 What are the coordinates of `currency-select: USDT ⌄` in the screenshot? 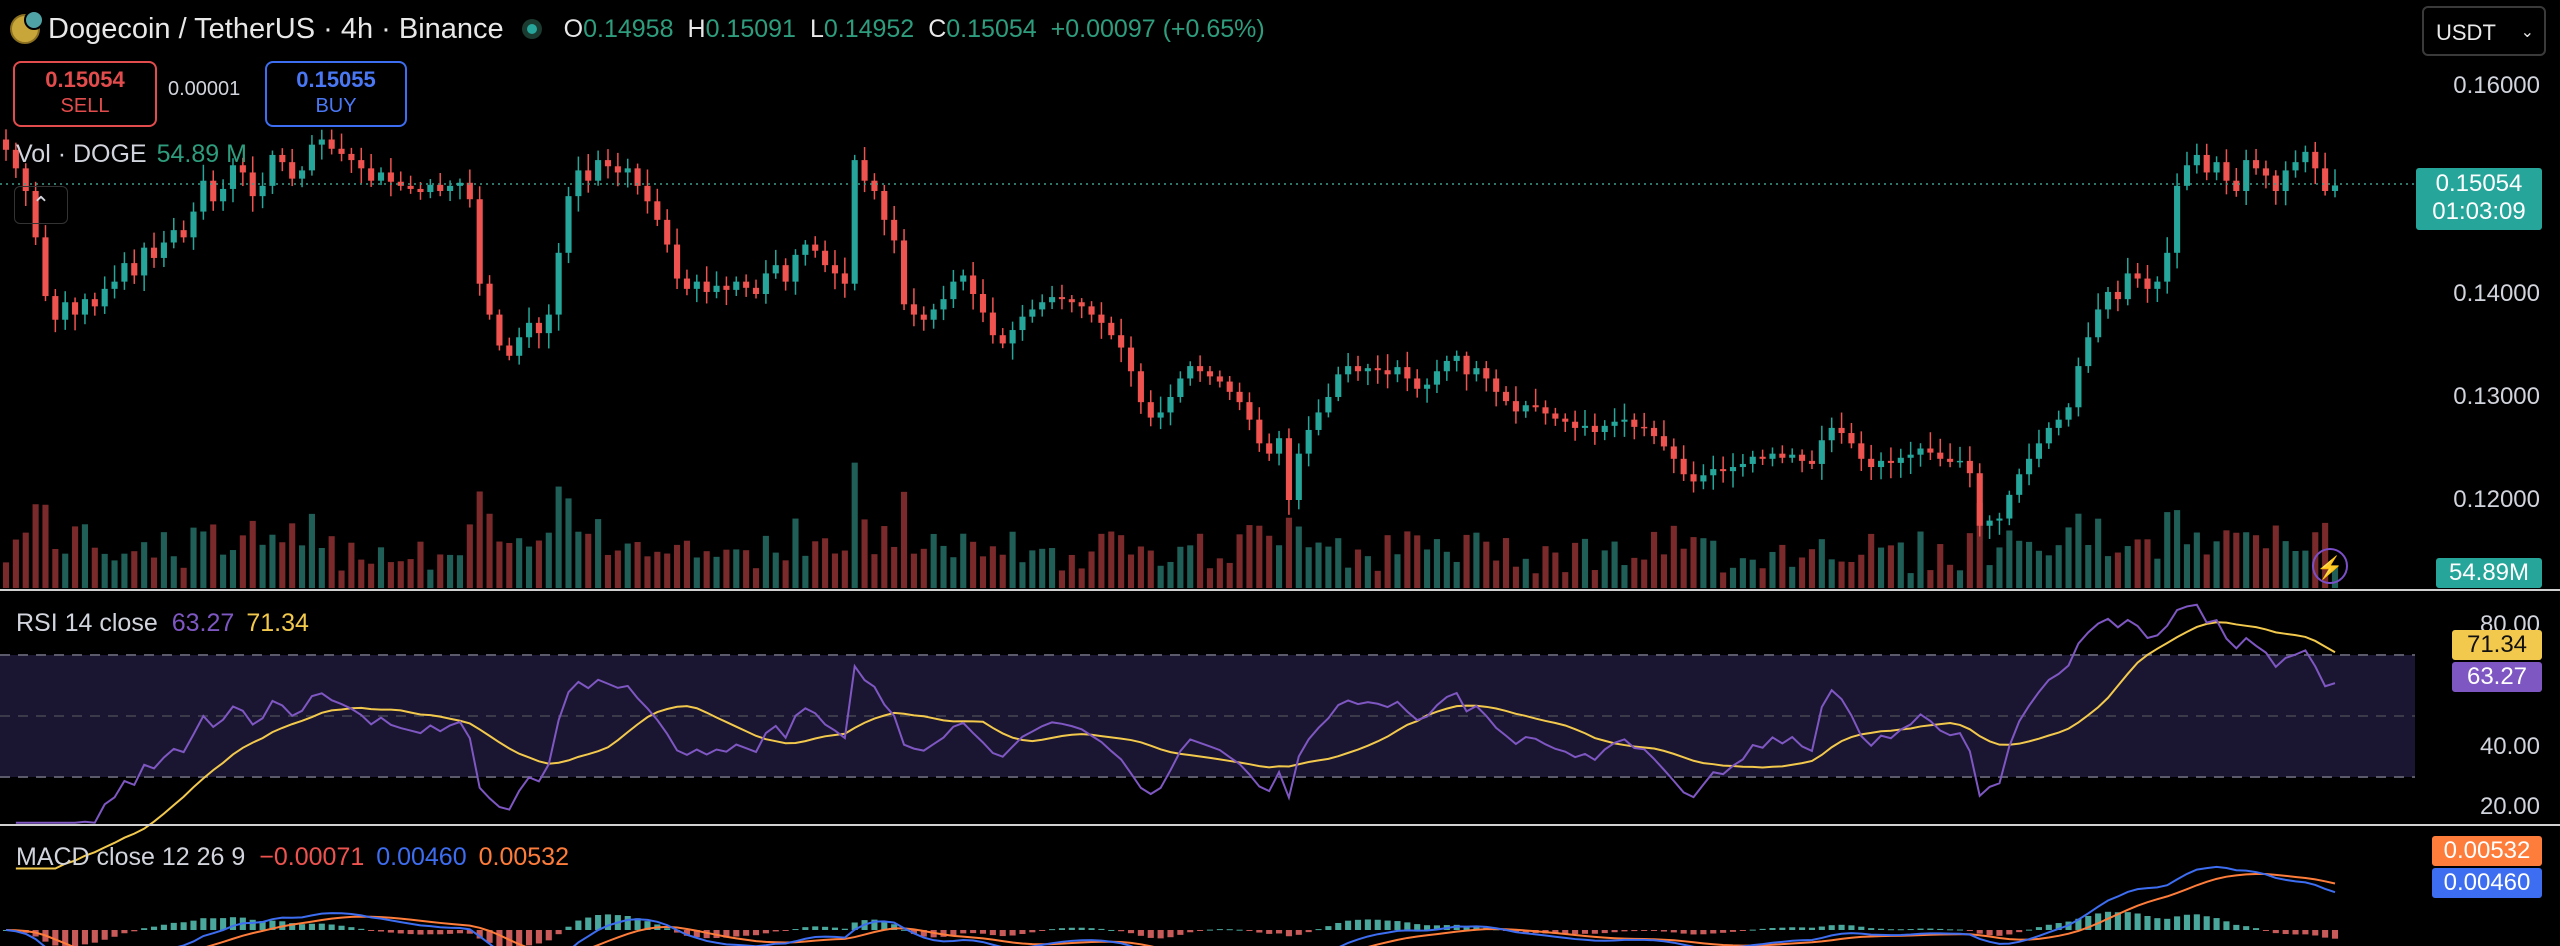 It's located at (2484, 31).